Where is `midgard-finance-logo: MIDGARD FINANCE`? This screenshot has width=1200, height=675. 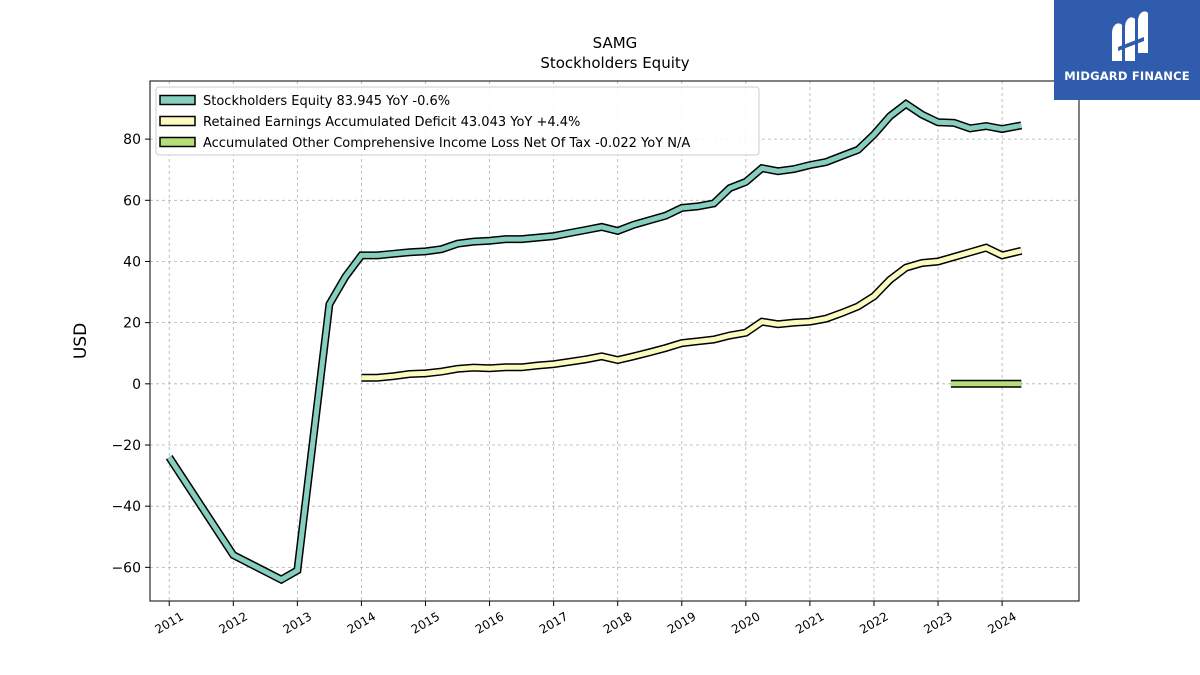 midgard-finance-logo: MIDGARD FINANCE is located at coordinates (1127, 50).